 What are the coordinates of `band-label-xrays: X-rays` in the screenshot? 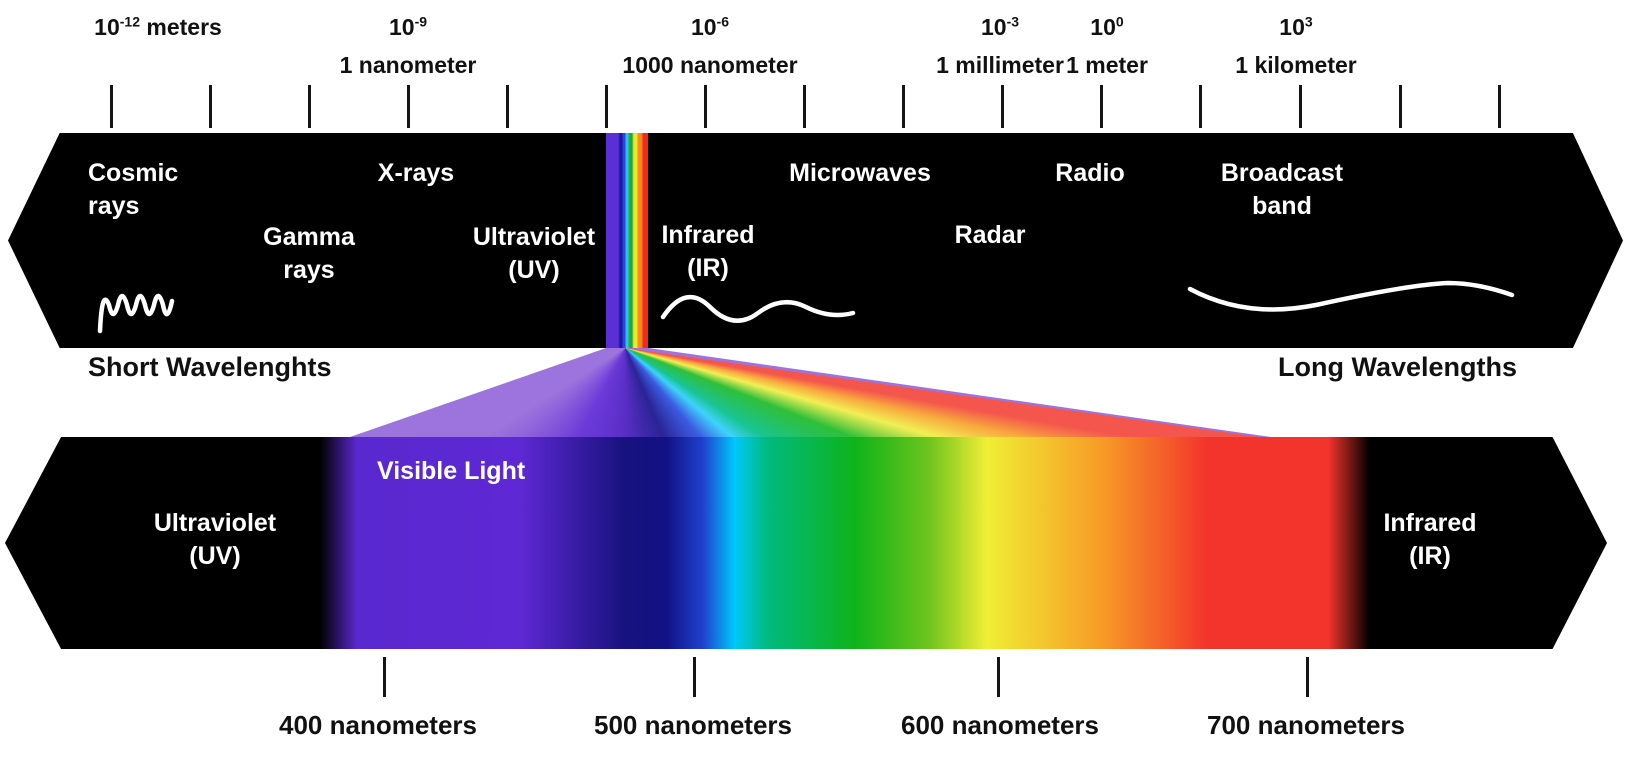 It's located at (416, 173).